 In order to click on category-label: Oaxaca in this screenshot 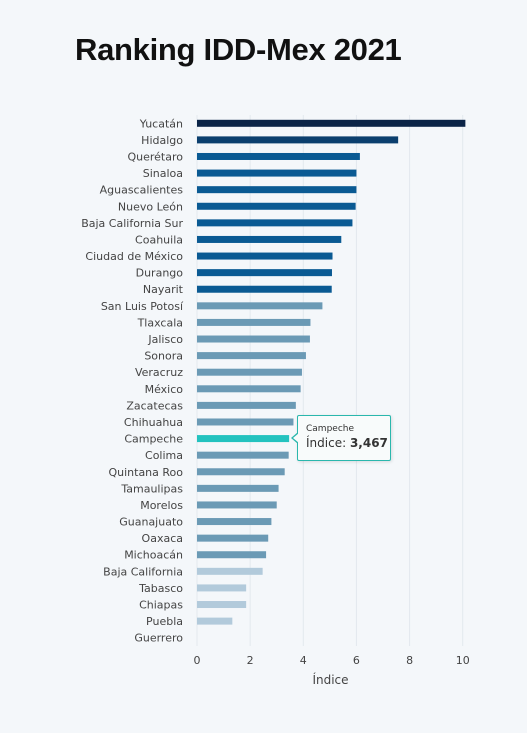, I will do `click(162, 538)`.